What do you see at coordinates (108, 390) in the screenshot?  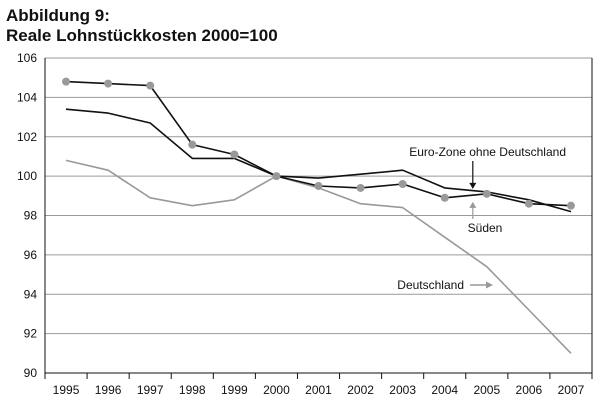 I see `x-tick-label: 1996` at bounding box center [108, 390].